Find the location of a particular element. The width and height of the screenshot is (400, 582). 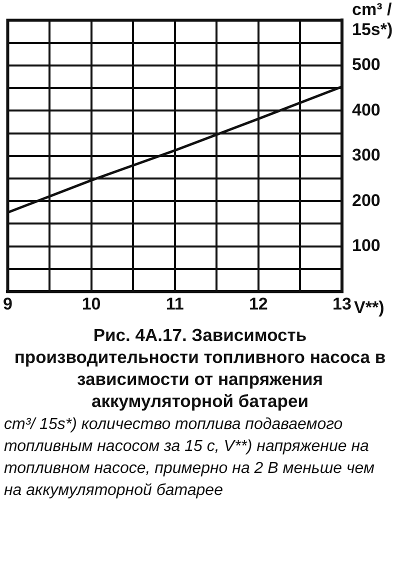

x-axis-title: V**) is located at coordinates (369, 307).